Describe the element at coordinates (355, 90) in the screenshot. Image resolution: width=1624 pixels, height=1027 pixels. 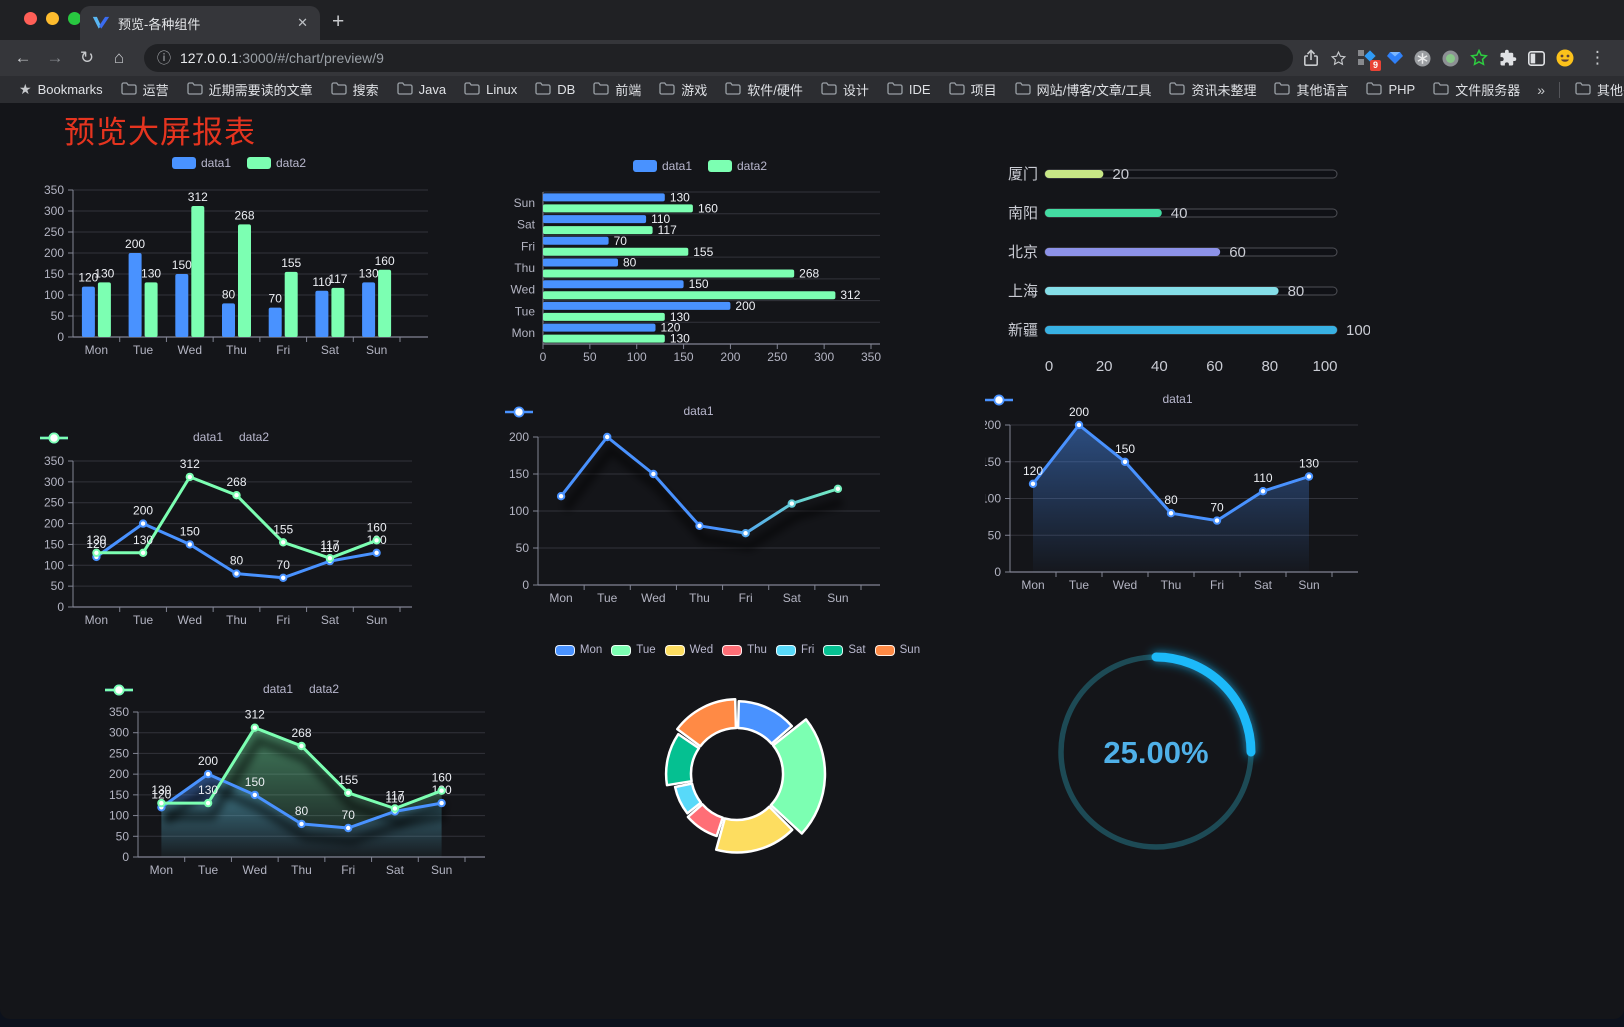
I see `bookmark-folder: 搜索` at that location.